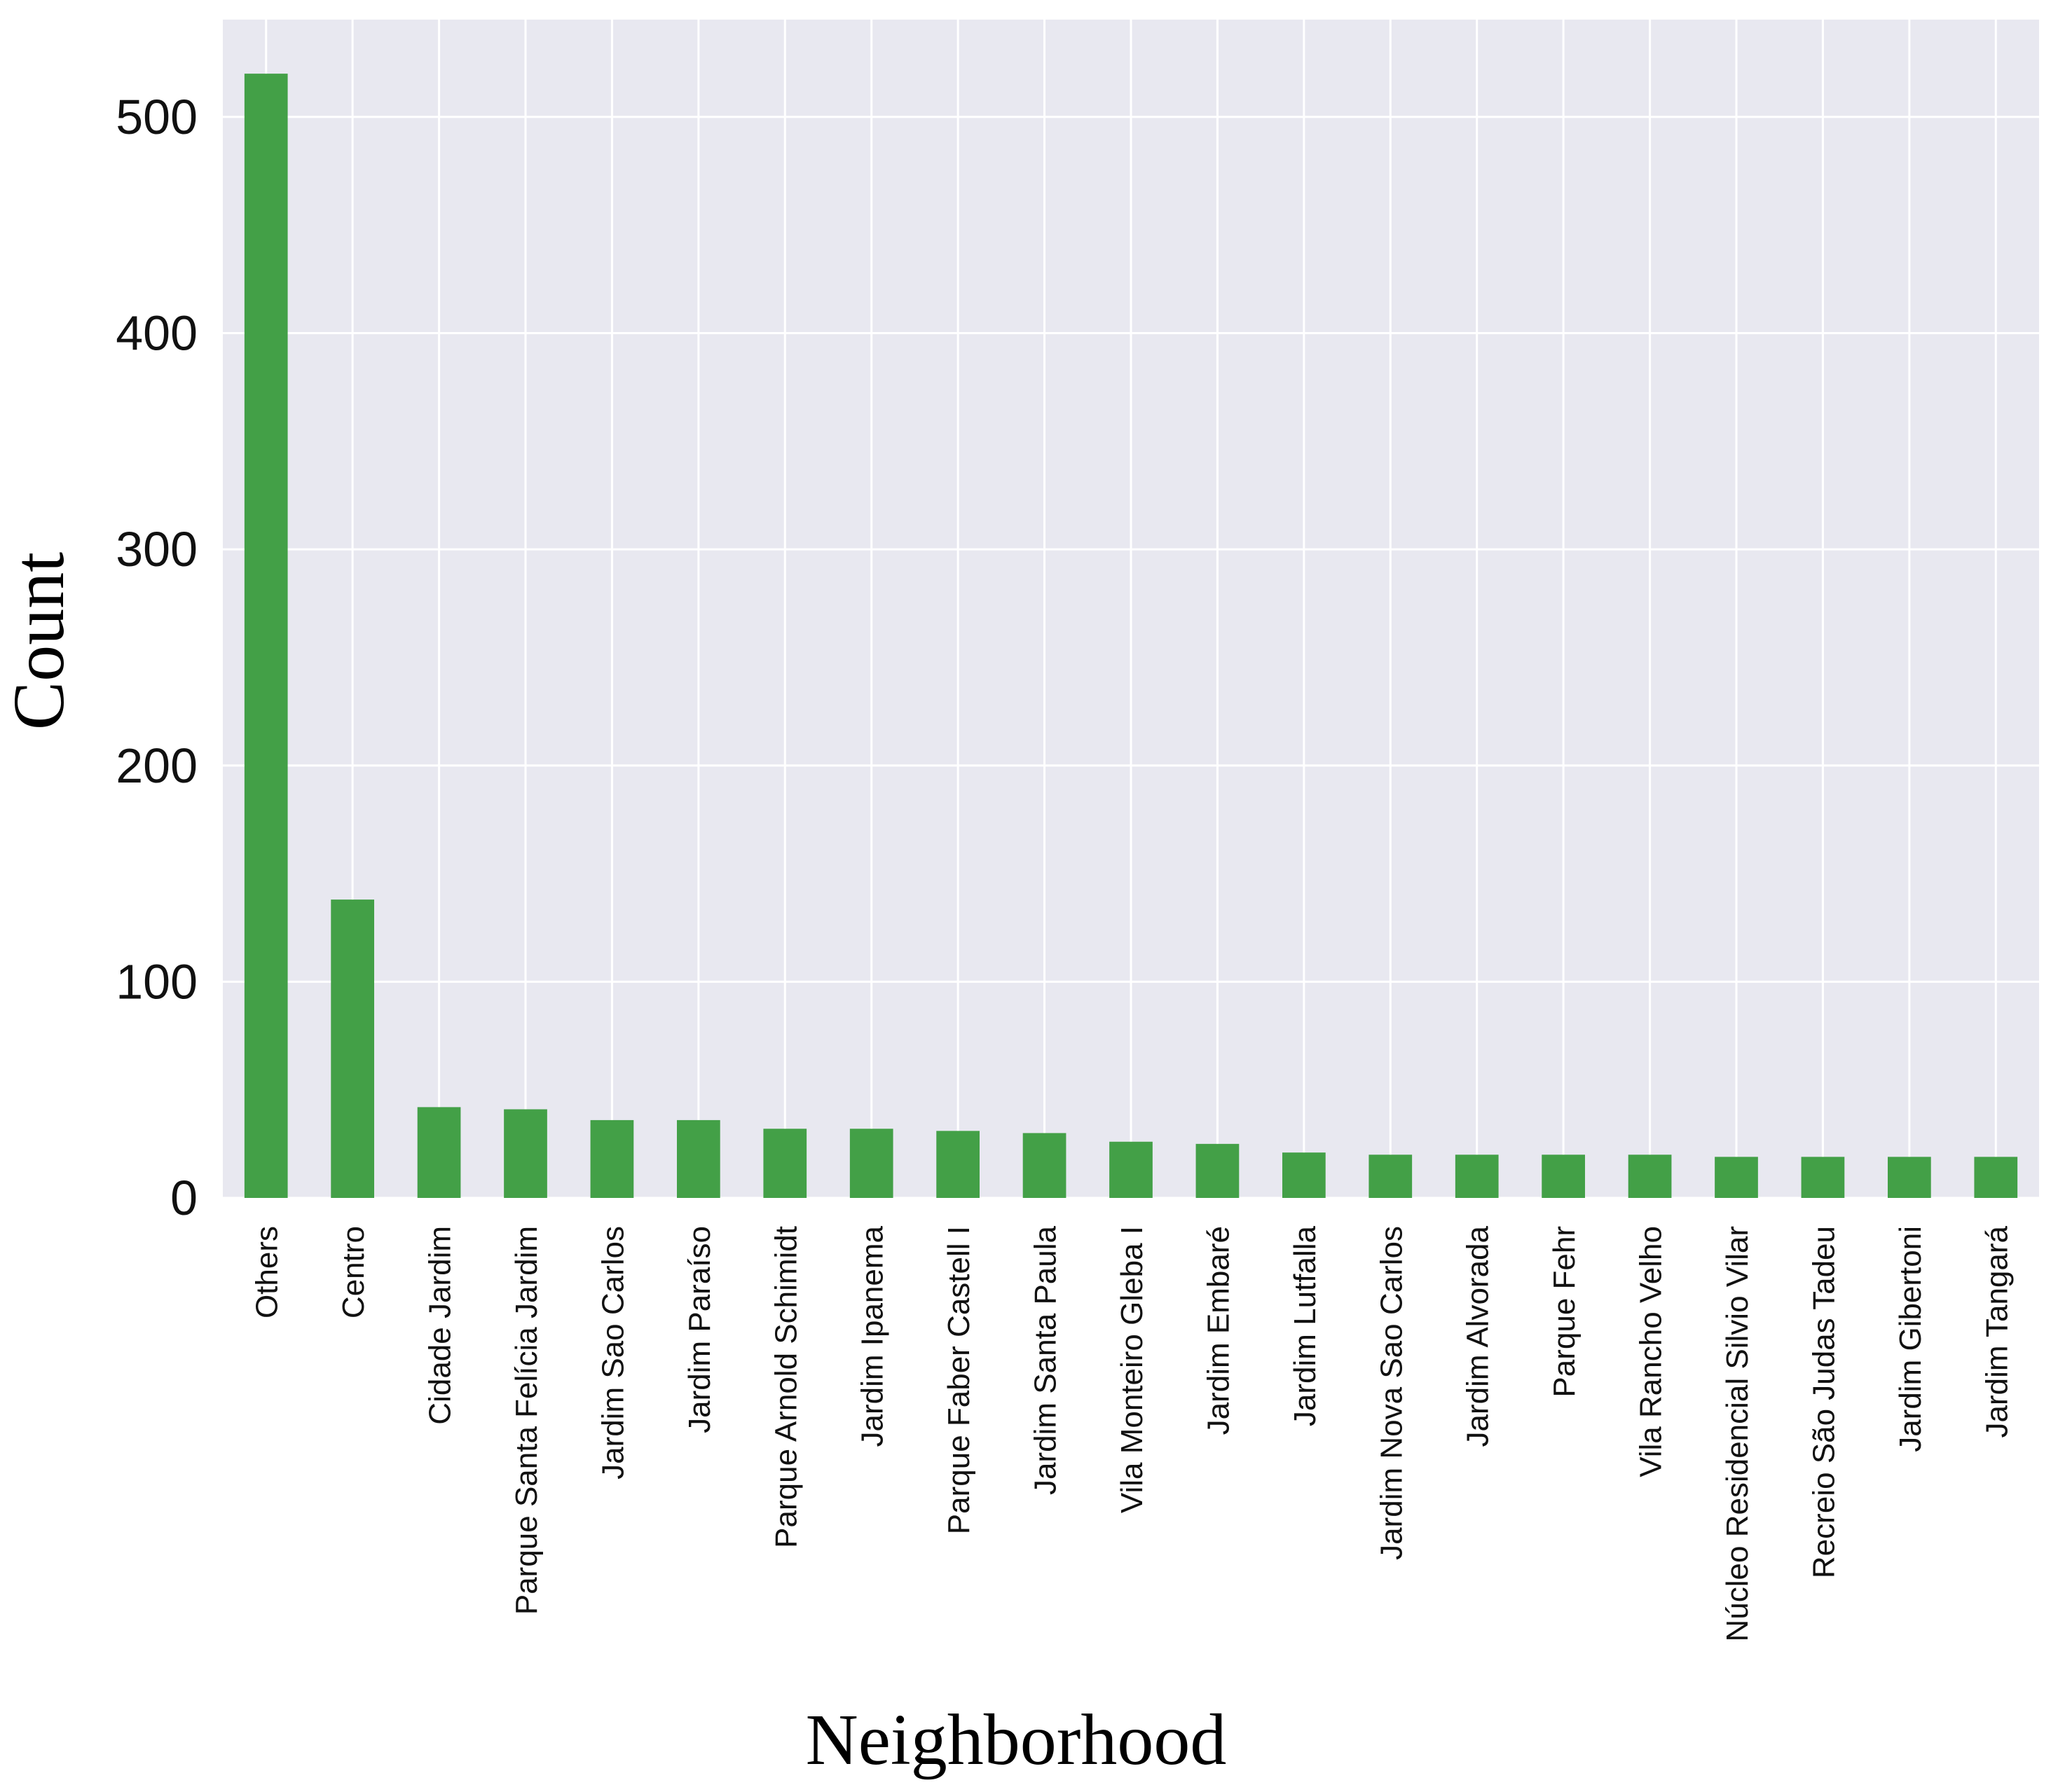 The width and height of the screenshot is (2058, 1792). I want to click on x-tick-label-7: Jardim Ipanema, so click(873, 1336).